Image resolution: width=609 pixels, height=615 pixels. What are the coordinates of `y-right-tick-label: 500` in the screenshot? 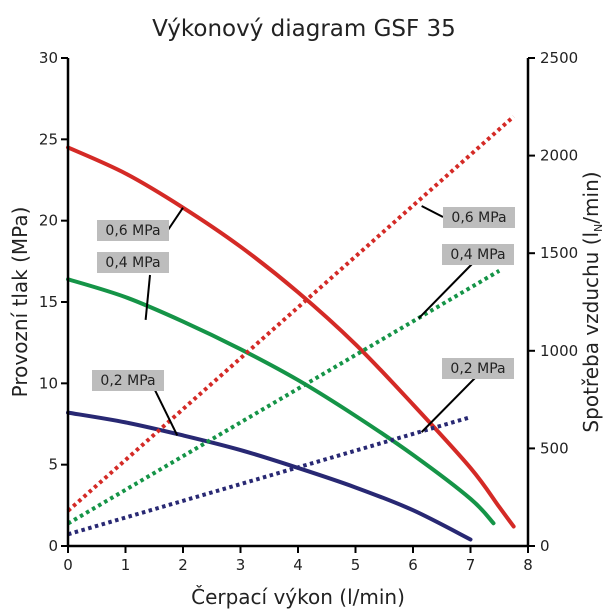 It's located at (554, 448).